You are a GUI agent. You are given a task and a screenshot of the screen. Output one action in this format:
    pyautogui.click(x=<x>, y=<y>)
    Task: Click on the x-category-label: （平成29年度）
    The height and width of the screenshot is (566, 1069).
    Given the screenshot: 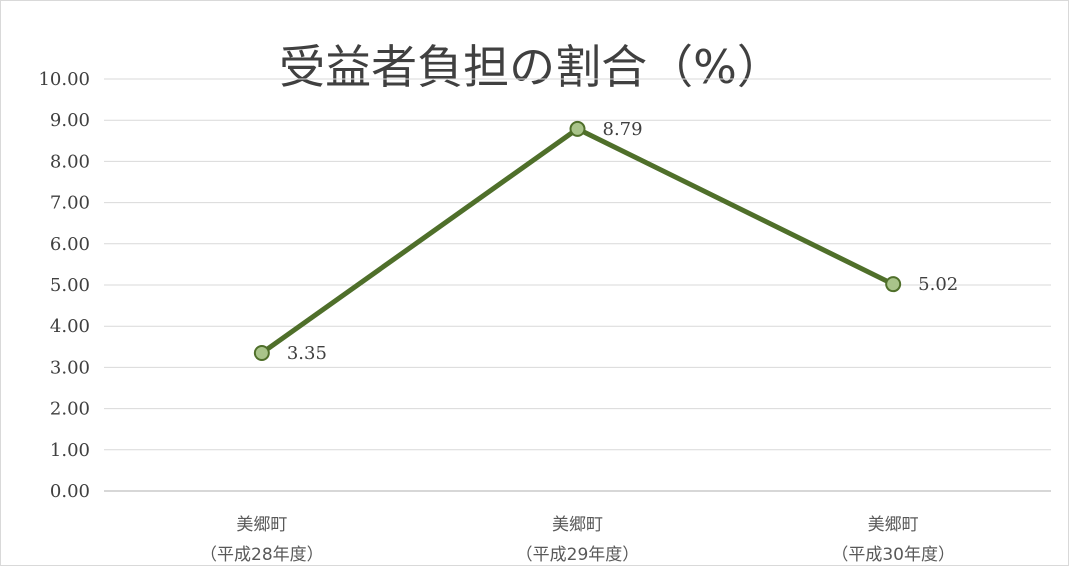 What is the action you would take?
    pyautogui.click(x=578, y=555)
    